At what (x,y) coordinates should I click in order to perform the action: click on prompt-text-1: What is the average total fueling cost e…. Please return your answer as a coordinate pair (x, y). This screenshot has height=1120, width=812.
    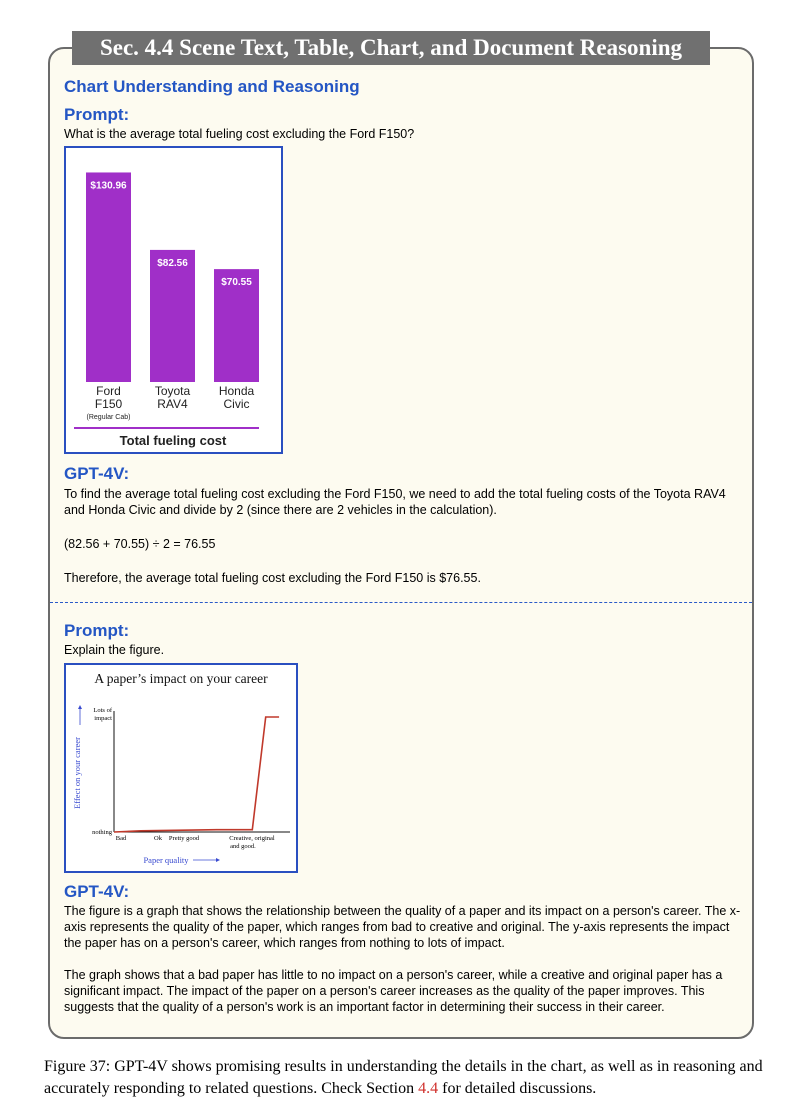
    Looking at the image, I should click on (239, 134).